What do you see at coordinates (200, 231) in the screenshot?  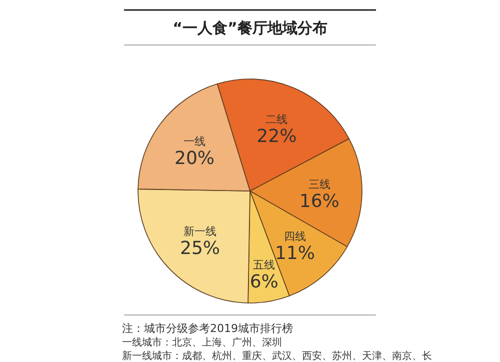 I see `slice-label: 新一线` at bounding box center [200, 231].